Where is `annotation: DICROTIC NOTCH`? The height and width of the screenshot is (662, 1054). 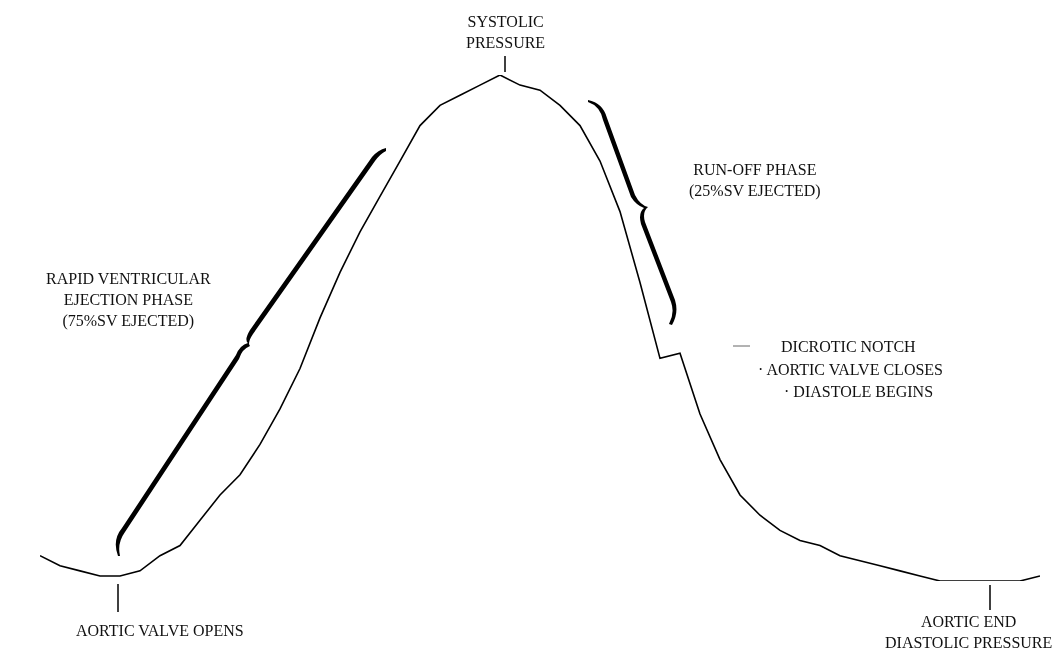
annotation: DICROTIC NOTCH is located at coordinates (849, 346).